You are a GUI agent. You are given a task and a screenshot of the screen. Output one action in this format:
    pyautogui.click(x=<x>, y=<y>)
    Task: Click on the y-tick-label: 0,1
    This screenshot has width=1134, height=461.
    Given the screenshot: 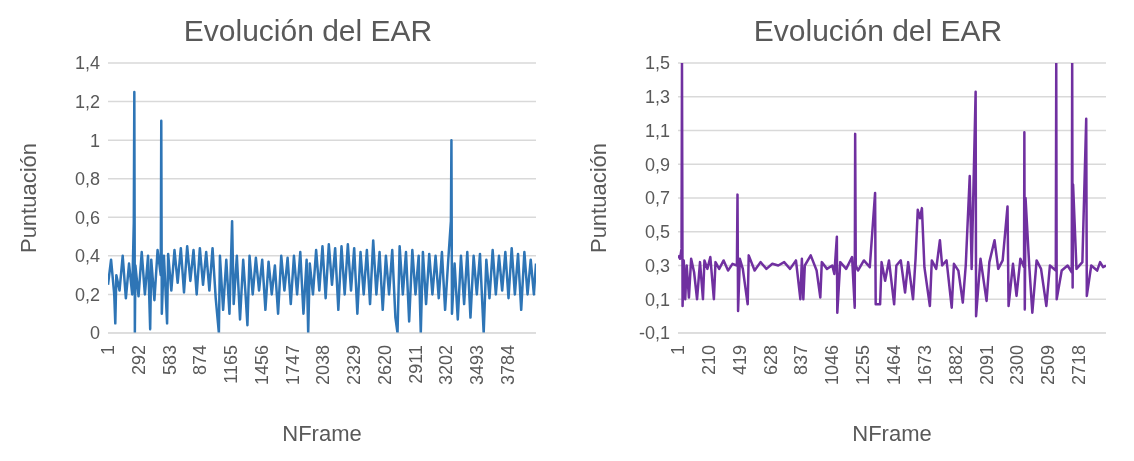 What is the action you would take?
    pyautogui.click(x=657, y=299)
    